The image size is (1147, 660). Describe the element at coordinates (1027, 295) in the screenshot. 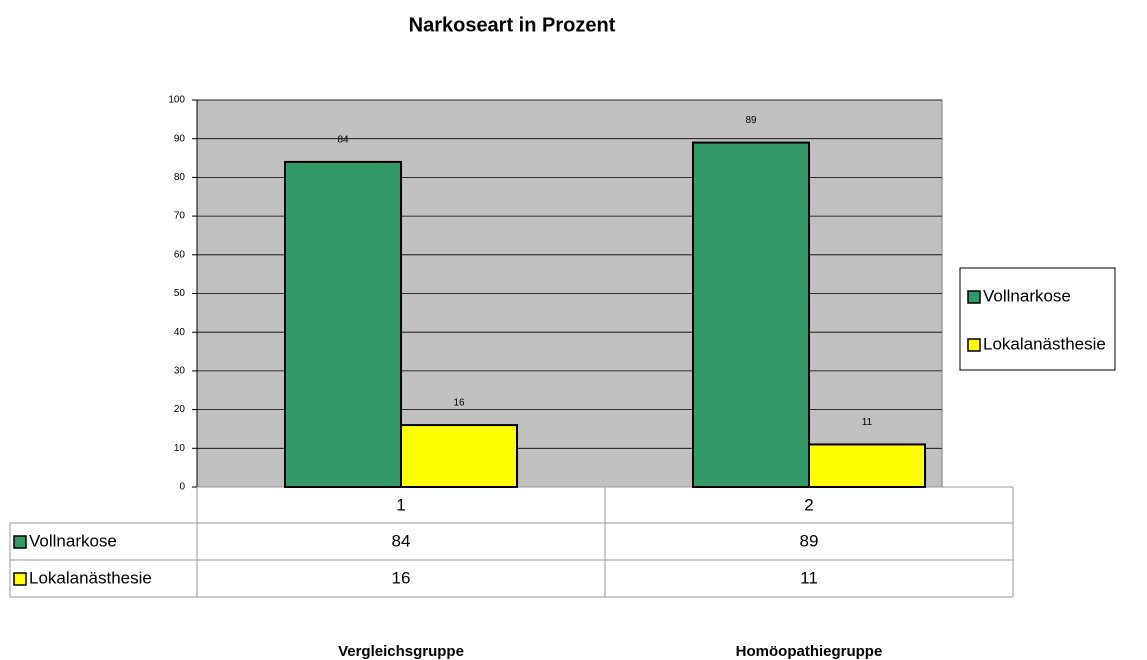

I see `legend-label: Vollnarkose` at that location.